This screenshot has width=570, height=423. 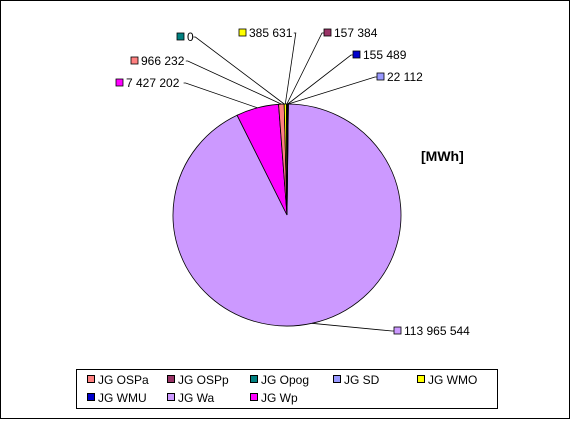 I want to click on leader-line-jg-wmu, so click(x=320, y=79).